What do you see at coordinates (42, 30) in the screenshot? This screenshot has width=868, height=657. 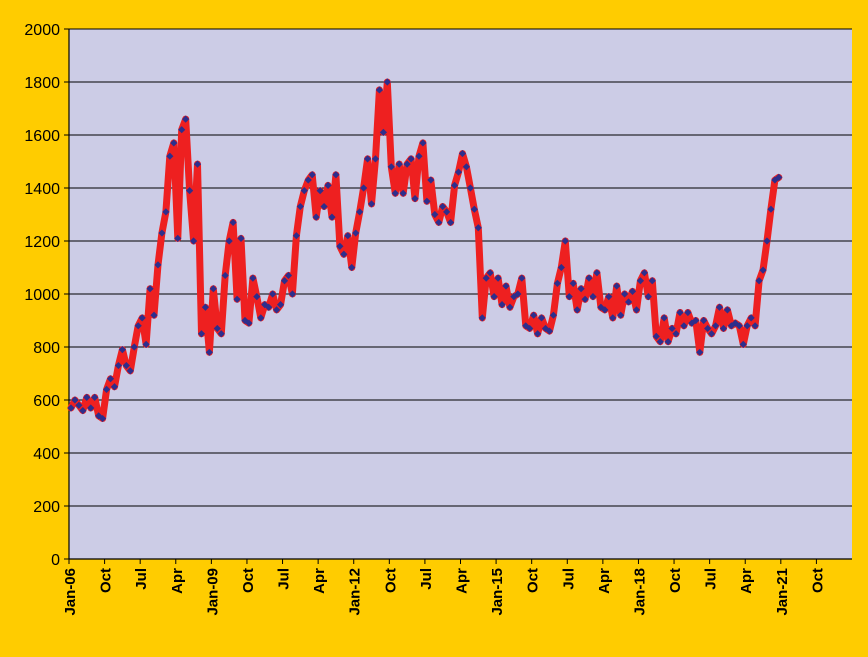 I see `y-tick-label: 2000` at bounding box center [42, 30].